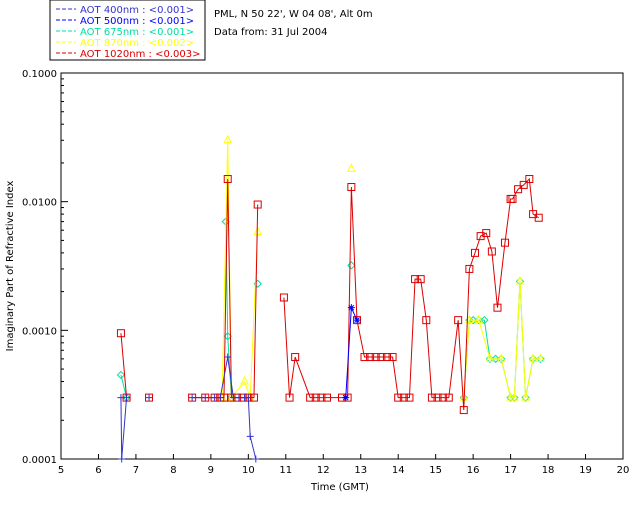 Image resolution: width=640 pixels, height=512 pixels. Describe the element at coordinates (270, 32) in the screenshot. I see `chart-subtitle: Data from: 31 Jul 2004` at that location.